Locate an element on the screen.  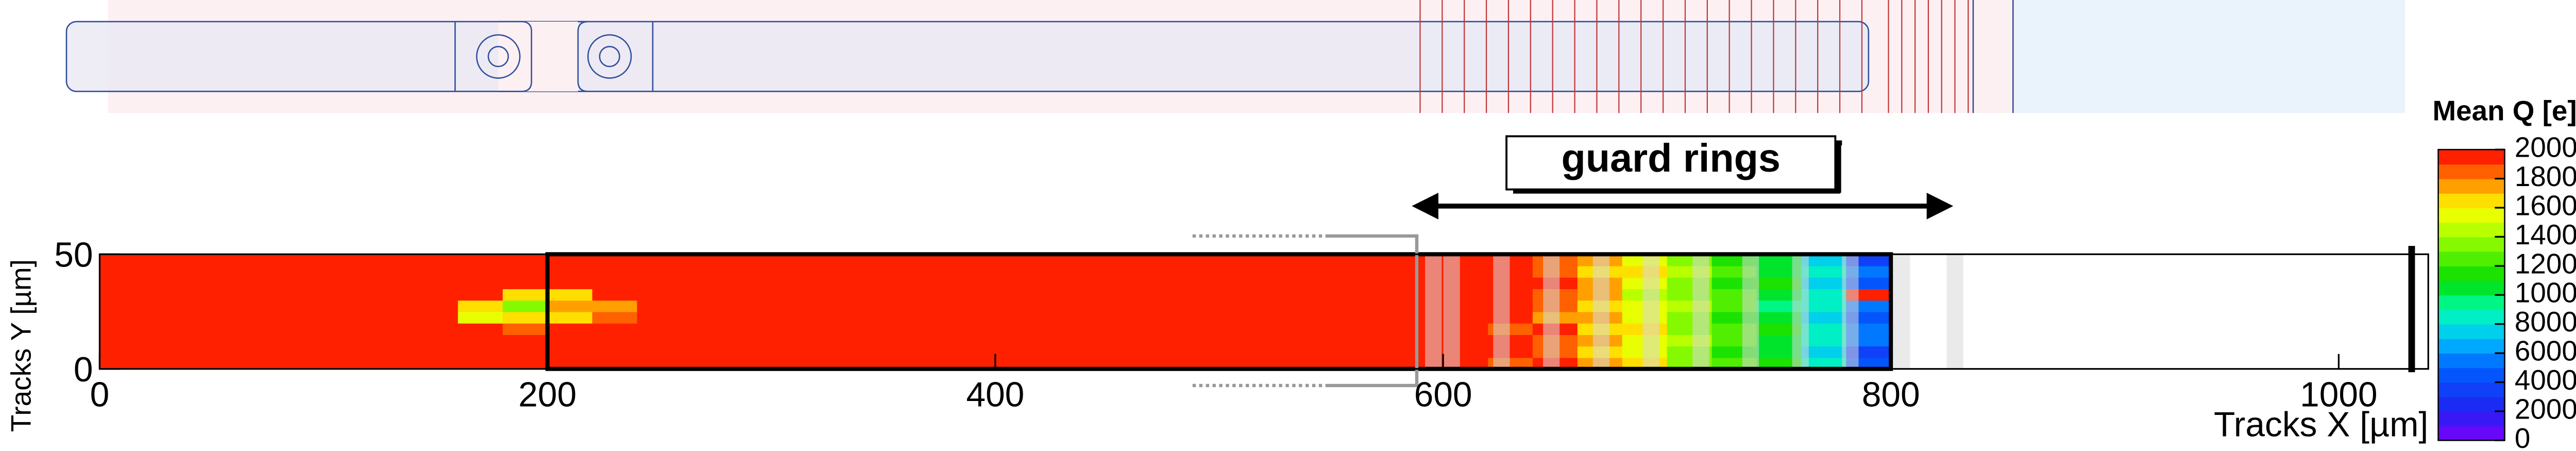
y-tick-label: 50 is located at coordinates (73, 255).